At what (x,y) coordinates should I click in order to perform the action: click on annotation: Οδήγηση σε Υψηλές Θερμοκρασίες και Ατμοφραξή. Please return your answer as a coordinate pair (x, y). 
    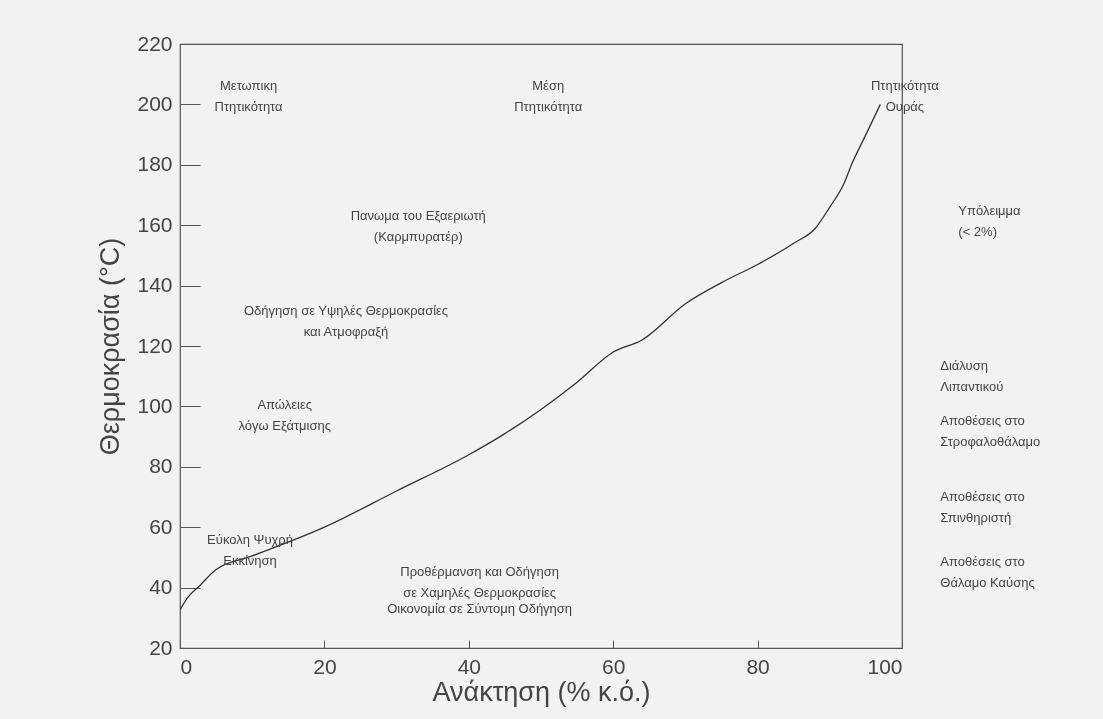
    Looking at the image, I should click on (346, 321).